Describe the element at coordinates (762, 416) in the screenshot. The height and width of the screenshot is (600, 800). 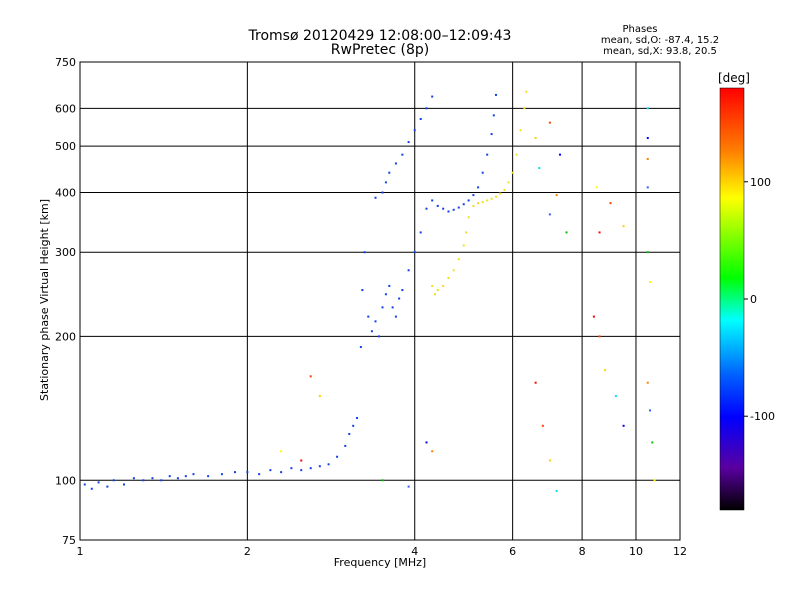
I see `colorbar-tick-label: -100` at that location.